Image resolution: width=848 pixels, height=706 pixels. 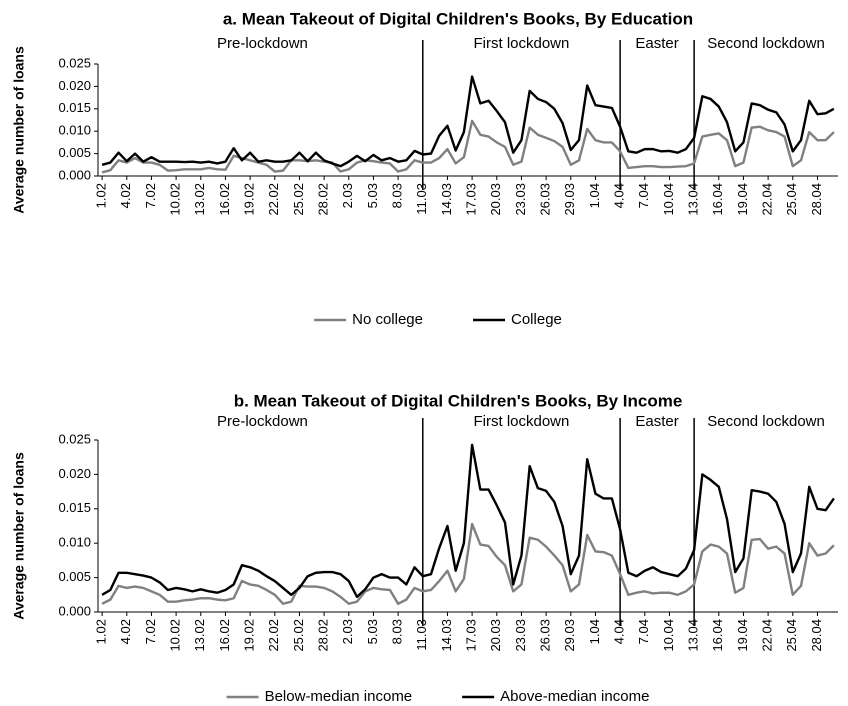 What do you see at coordinates (339, 696) in the screenshot?
I see `legend-label: Below-median income` at bounding box center [339, 696].